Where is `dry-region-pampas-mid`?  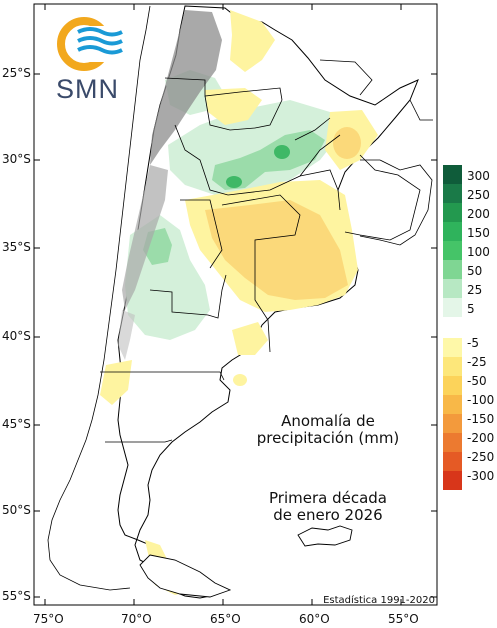
dry-region-pampas-mid is located at coordinates (276, 250).